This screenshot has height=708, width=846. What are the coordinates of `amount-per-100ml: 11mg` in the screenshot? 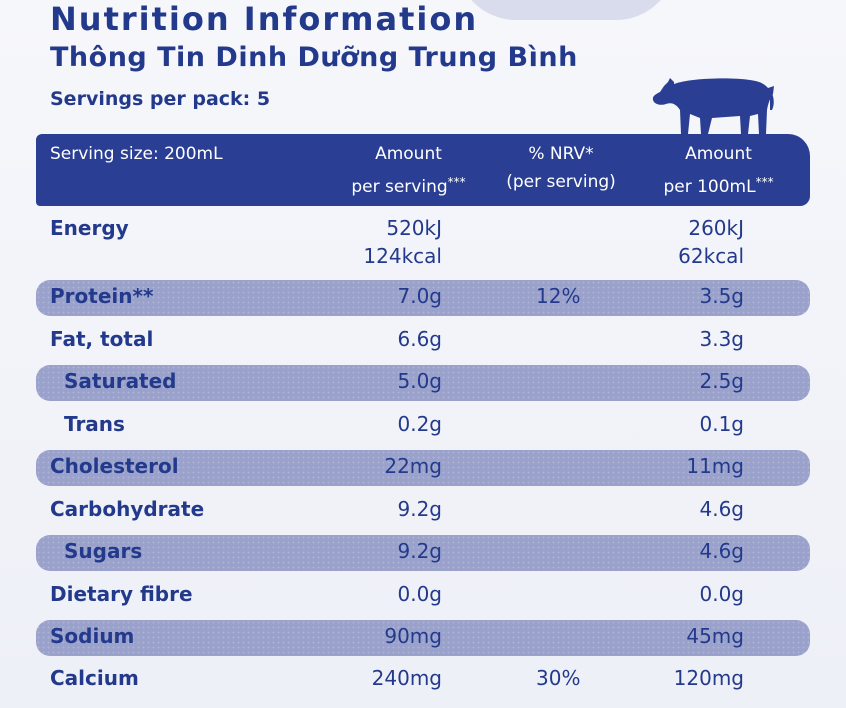 It's located at (715, 466).